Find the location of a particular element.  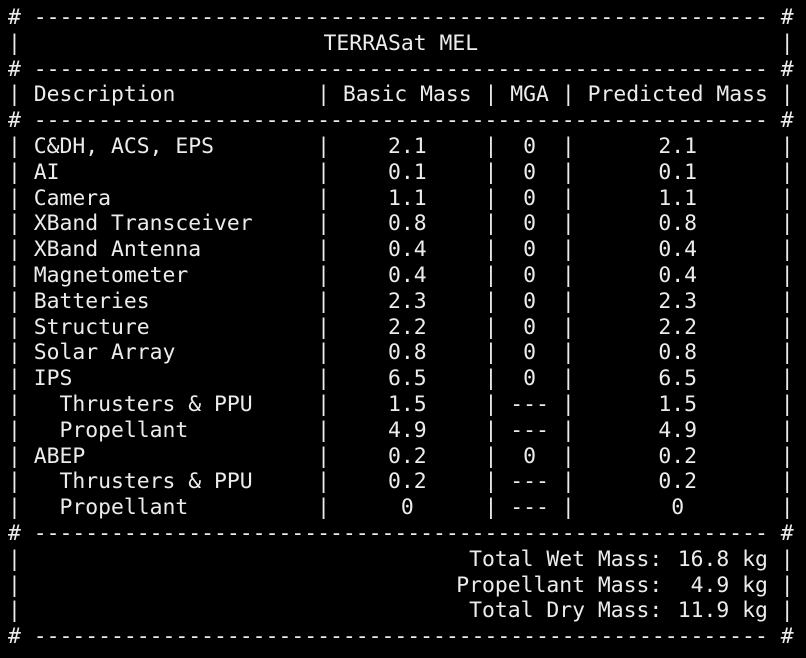

total-value: 11.9 kg is located at coordinates (722, 611).